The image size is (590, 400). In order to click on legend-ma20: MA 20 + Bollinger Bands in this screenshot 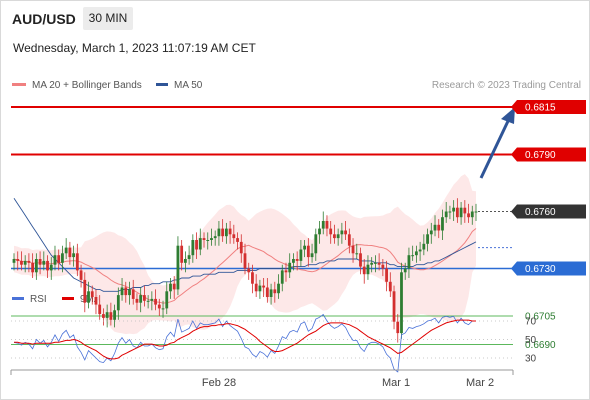, I will do `click(77, 85)`.